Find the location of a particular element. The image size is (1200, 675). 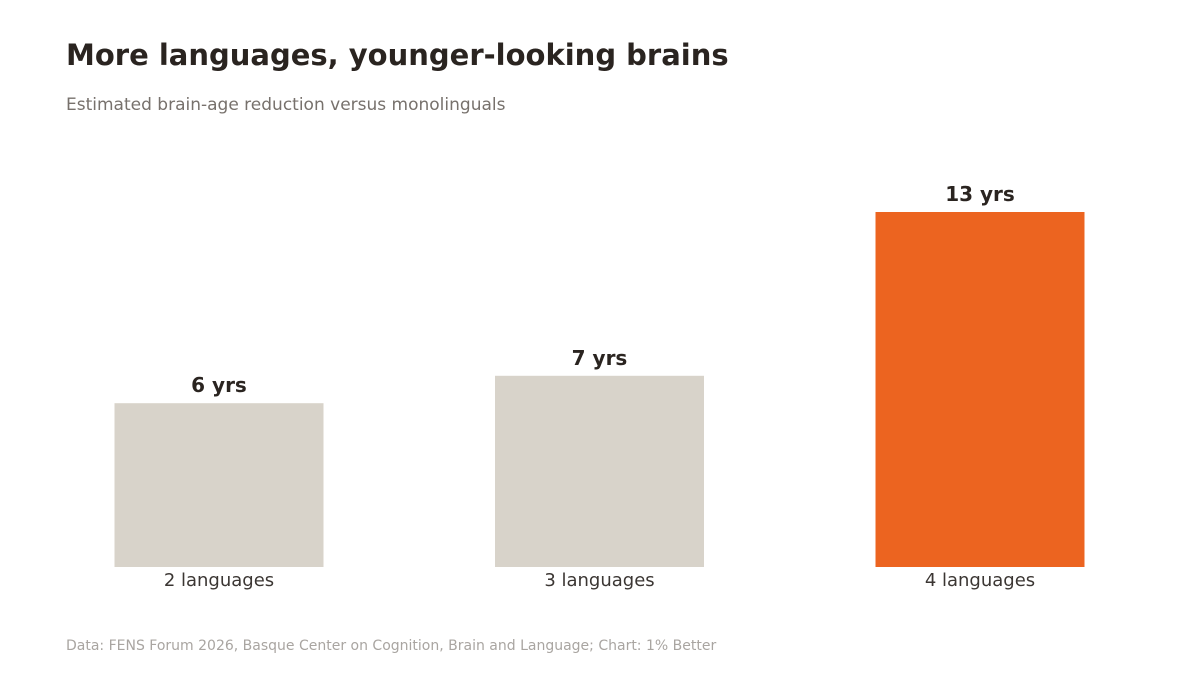

category-label-2: 3 languages is located at coordinates (599, 580).